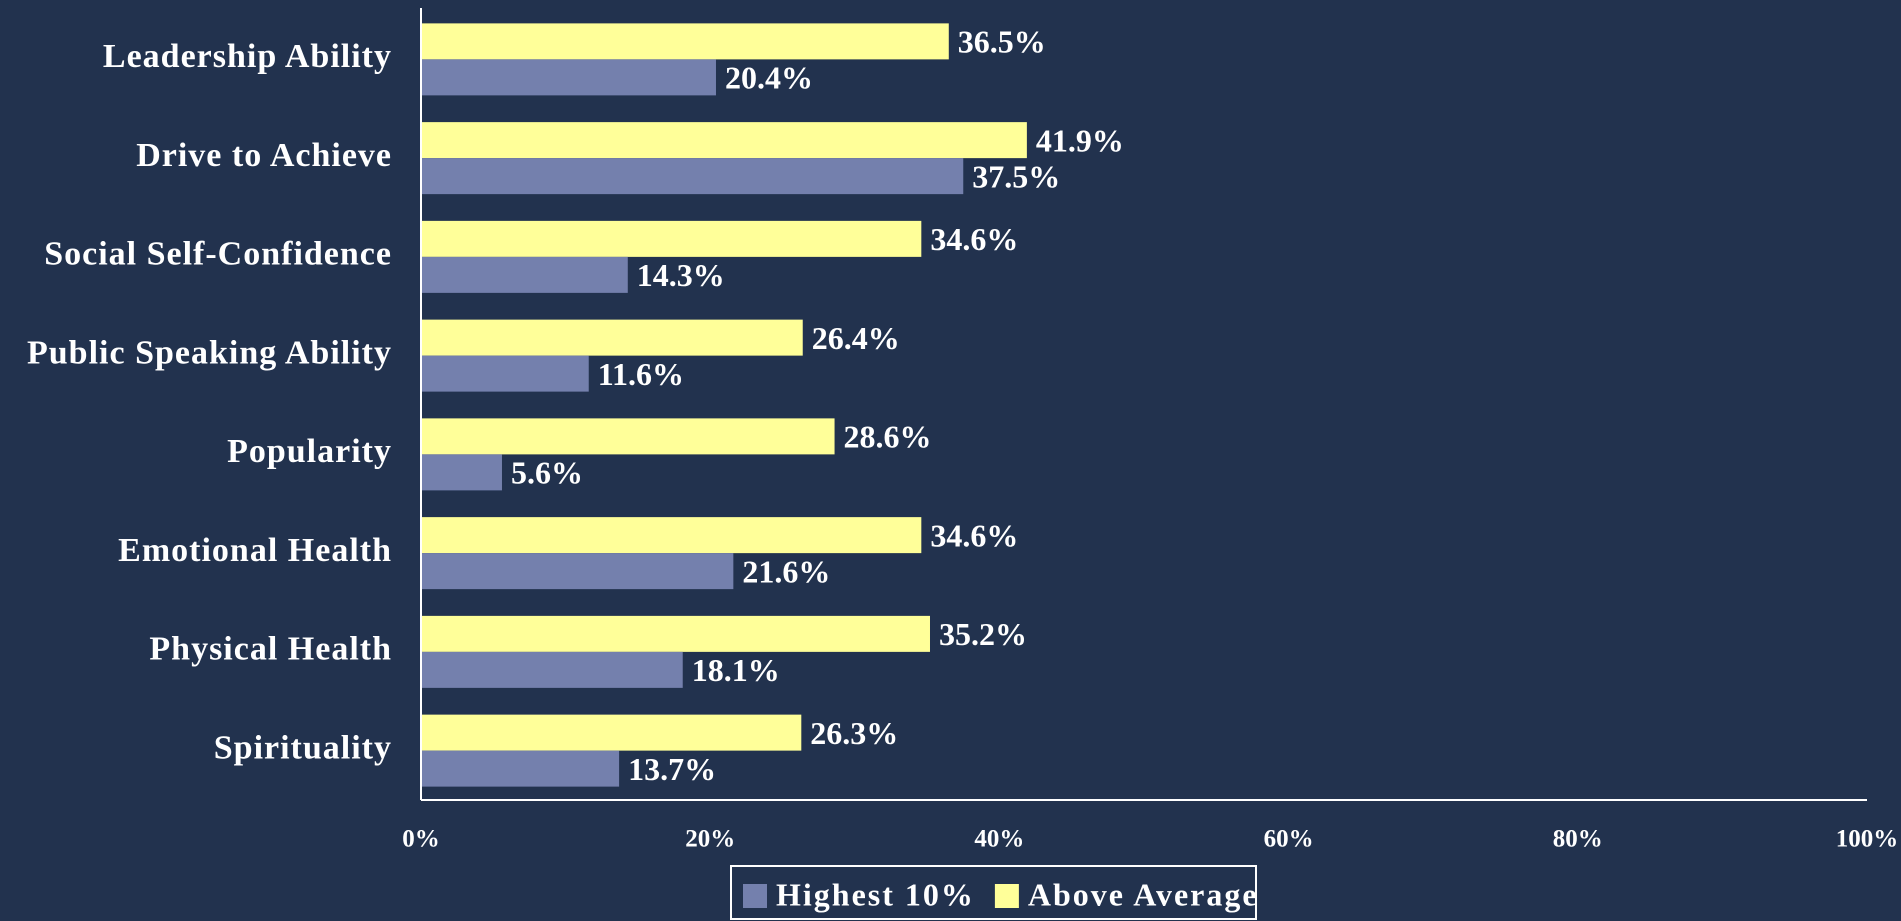  Describe the element at coordinates (547, 473) in the screenshot. I see `value-label: 5.6%` at that location.